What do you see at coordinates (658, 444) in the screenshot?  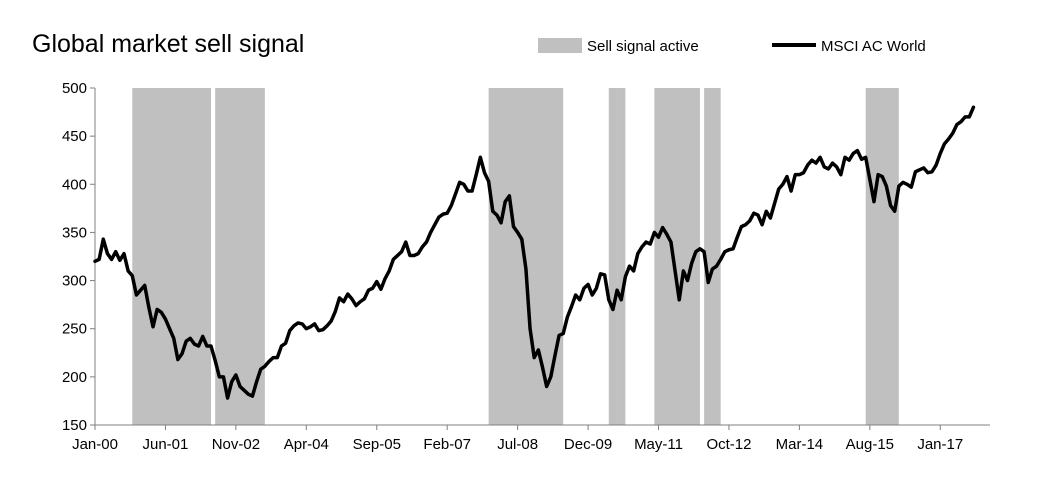 I see `x-tick-label: May-11` at bounding box center [658, 444].